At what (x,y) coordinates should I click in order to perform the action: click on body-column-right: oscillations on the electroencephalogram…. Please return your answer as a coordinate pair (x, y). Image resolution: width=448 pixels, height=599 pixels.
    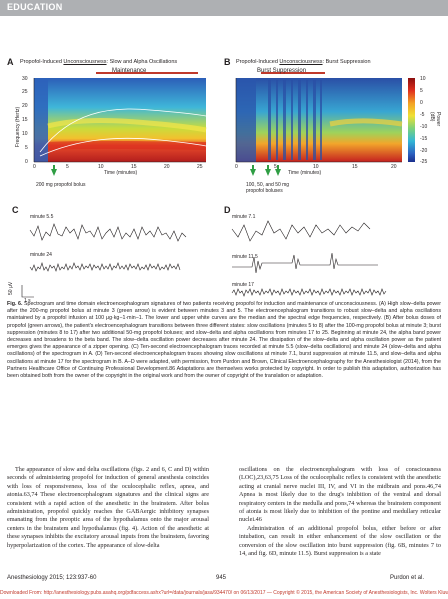
    Looking at the image, I should click on (340, 512).